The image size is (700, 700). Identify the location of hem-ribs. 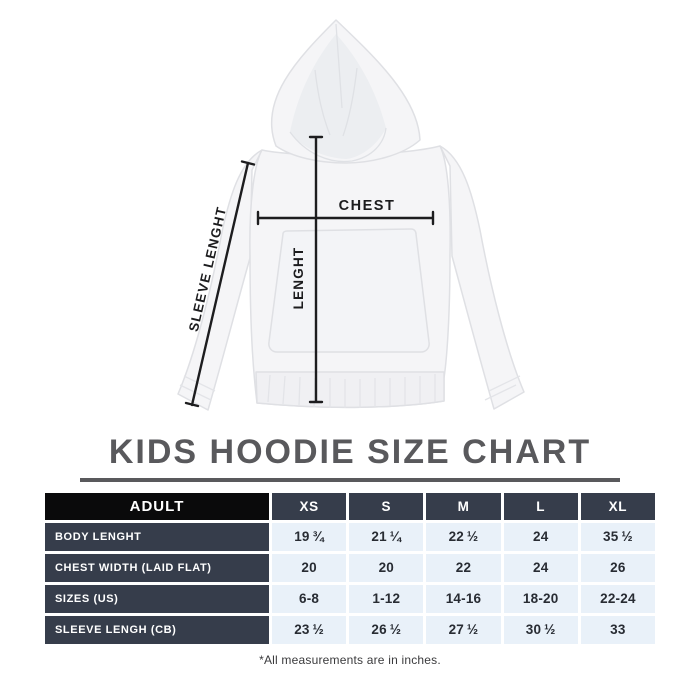
(351, 391).